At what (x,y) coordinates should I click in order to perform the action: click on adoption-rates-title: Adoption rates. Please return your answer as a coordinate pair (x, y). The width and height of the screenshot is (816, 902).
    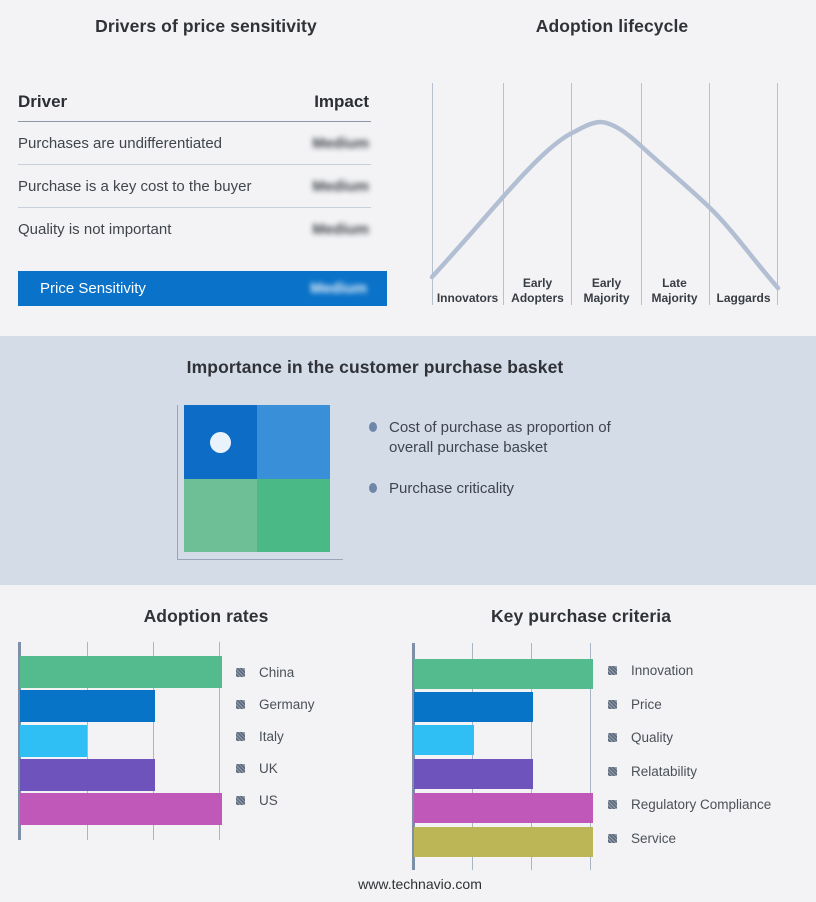
    Looking at the image, I should click on (206, 616).